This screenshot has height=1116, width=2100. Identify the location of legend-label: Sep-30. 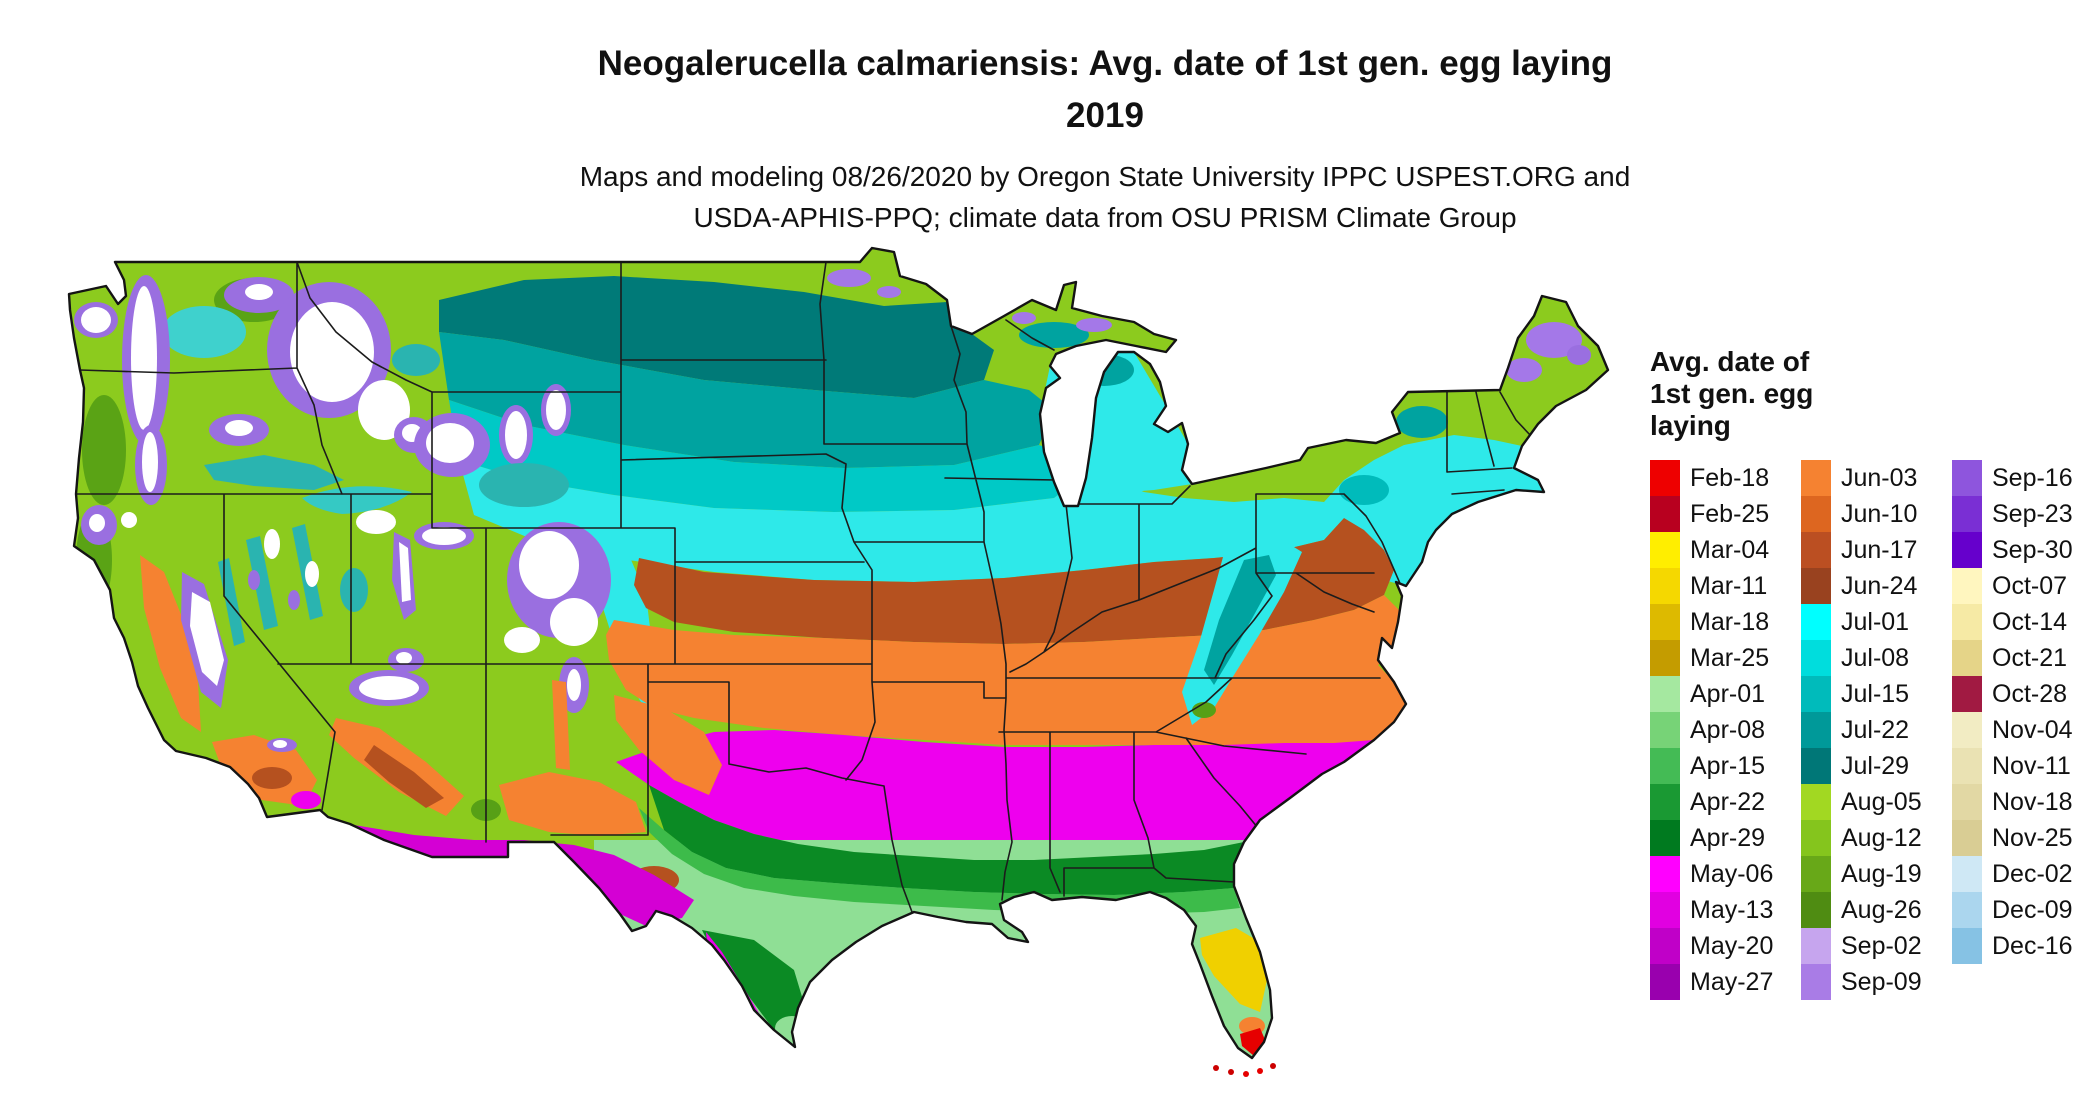
(2032, 549).